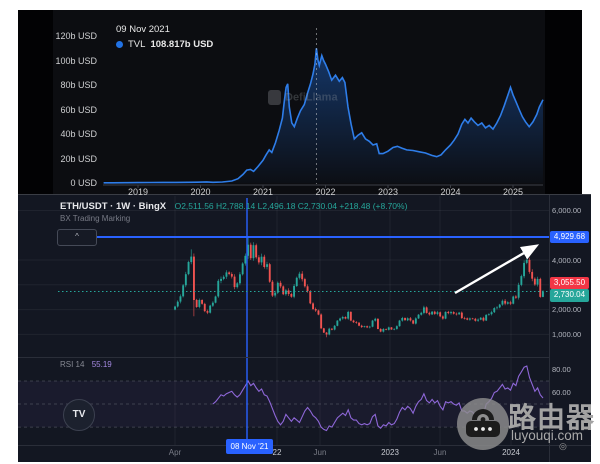 The height and width of the screenshot is (464, 600). What do you see at coordinates (72, 364) in the screenshot?
I see `rsi-label: RSI 14` at bounding box center [72, 364].